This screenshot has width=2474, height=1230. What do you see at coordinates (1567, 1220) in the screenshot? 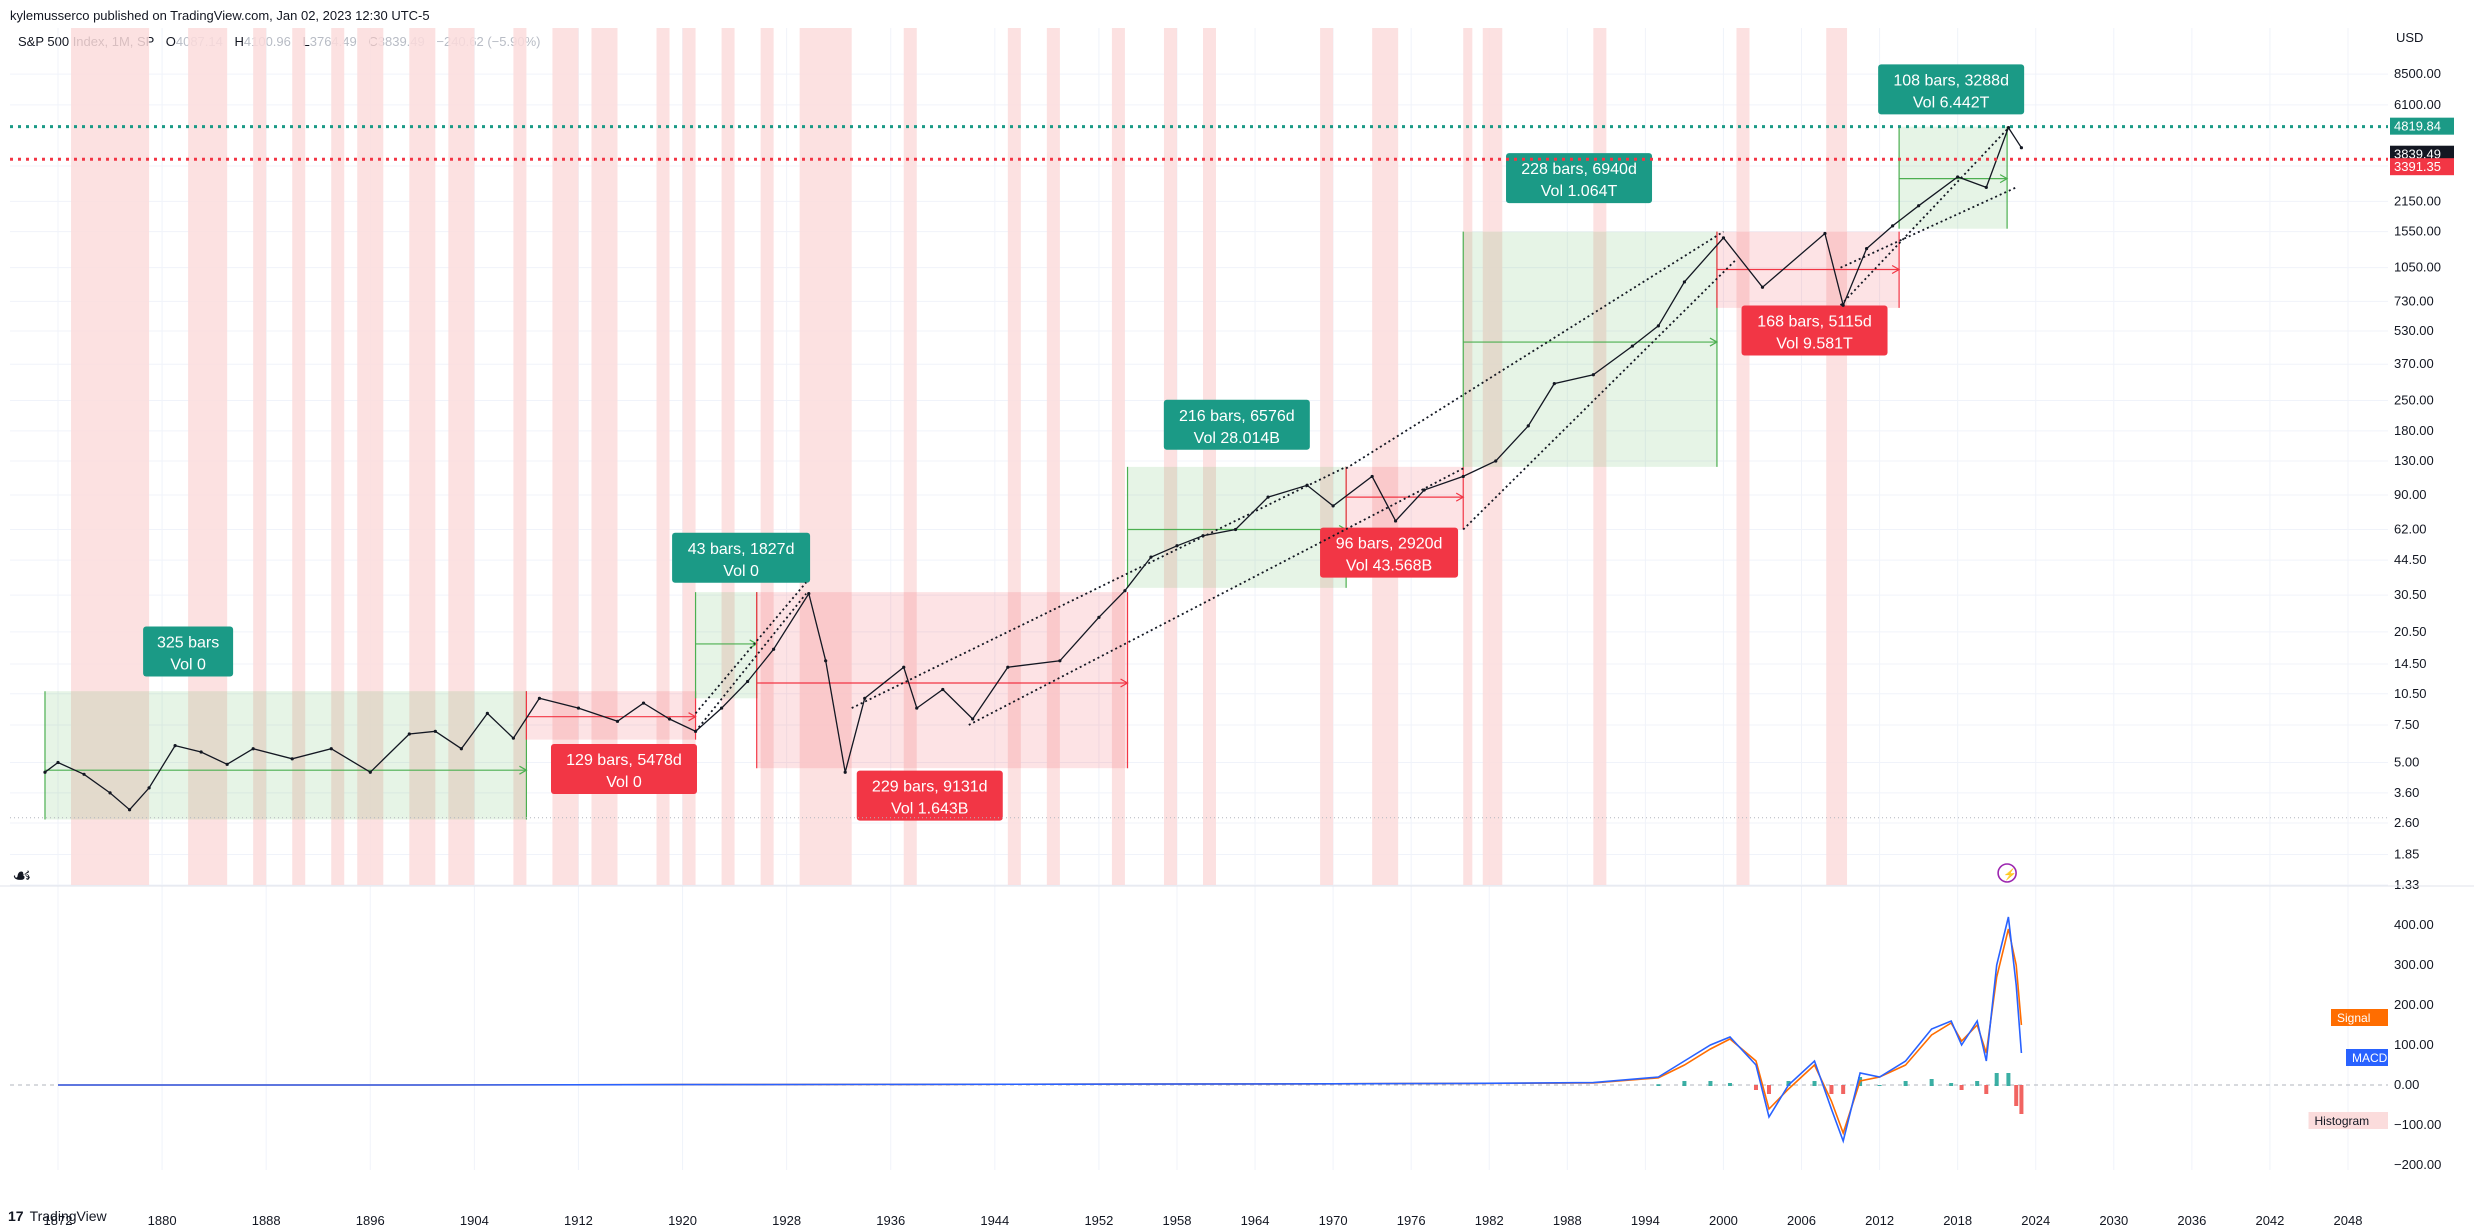
I see `time-axis-label: 1988` at bounding box center [1567, 1220].